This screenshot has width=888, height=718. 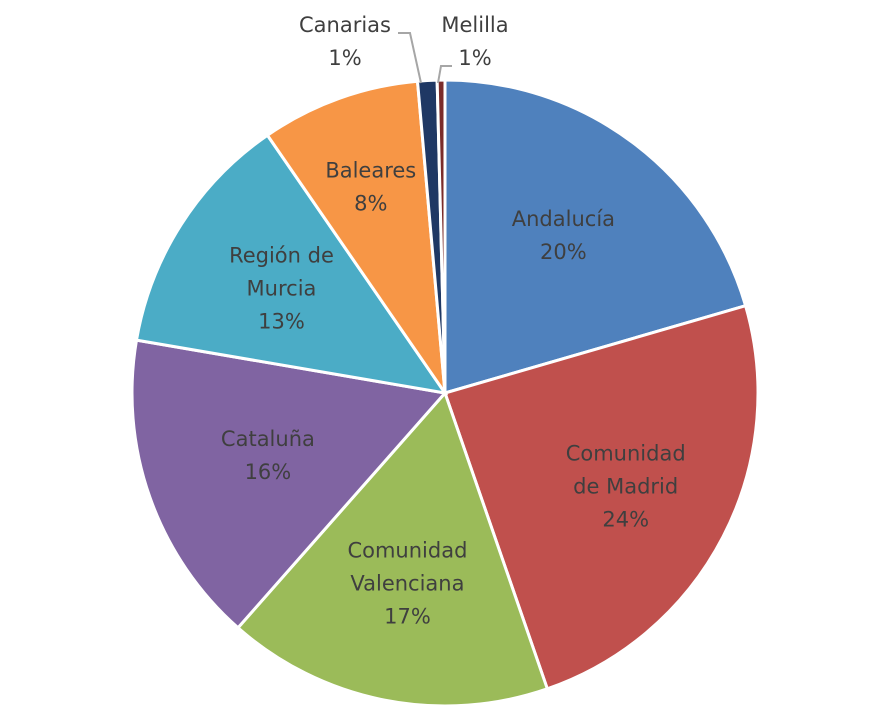 I want to click on slice-region-de-murcia, so click(x=291, y=264).